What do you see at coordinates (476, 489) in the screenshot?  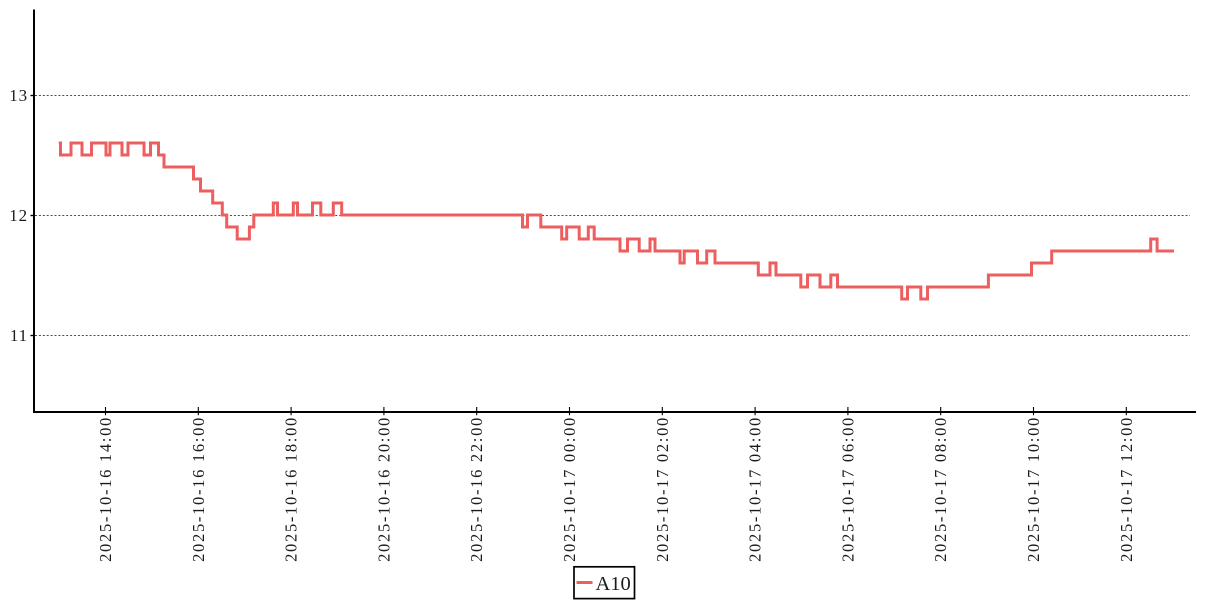 I see `svg-text: 2025-10-16 22:00` at bounding box center [476, 489].